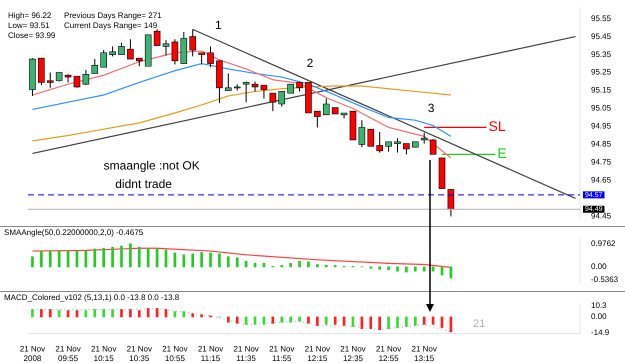 The image size is (625, 363). Describe the element at coordinates (317, 353) in the screenshot. I see `x-tick-label: 21 Nov 12:15` at that location.